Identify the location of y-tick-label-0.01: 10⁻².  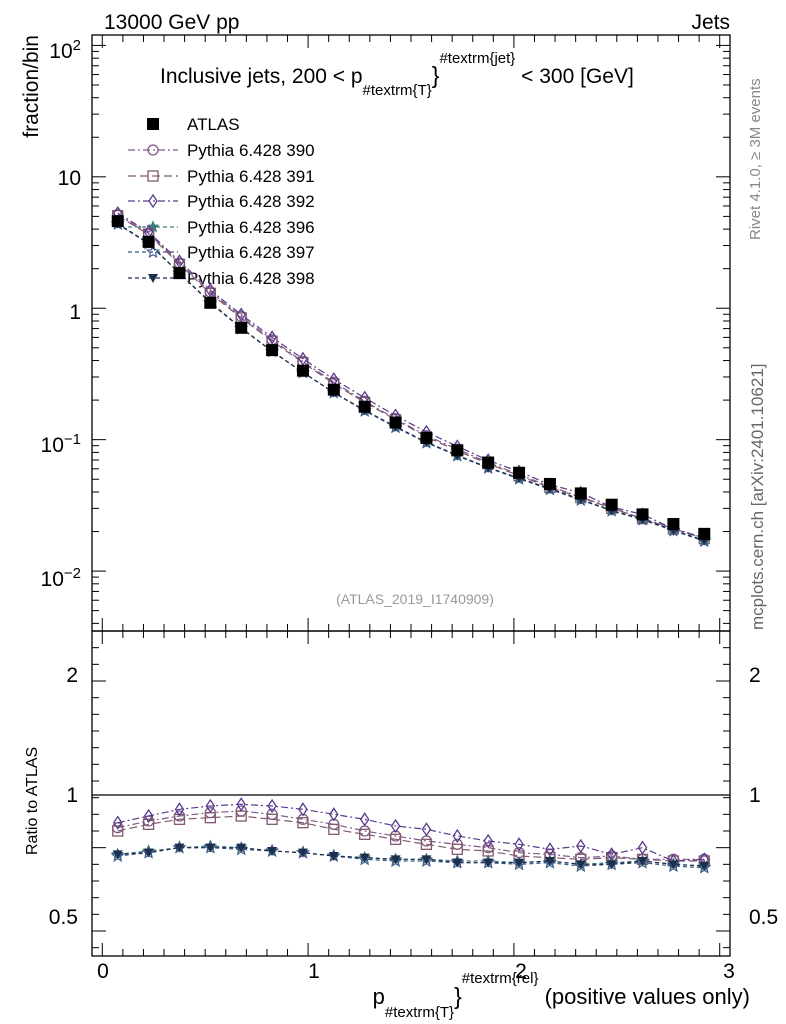
(61, 578).